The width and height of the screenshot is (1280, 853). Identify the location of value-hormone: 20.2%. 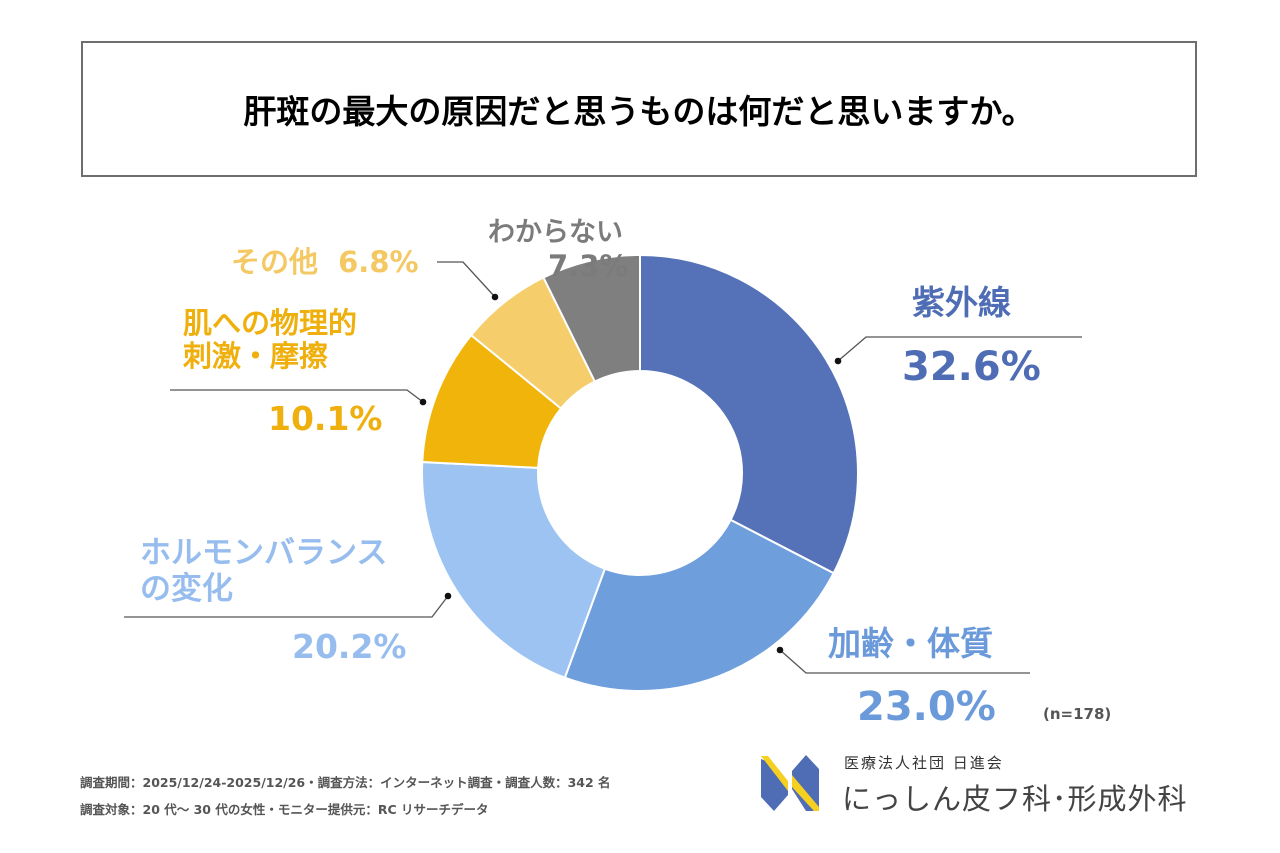
(349, 647).